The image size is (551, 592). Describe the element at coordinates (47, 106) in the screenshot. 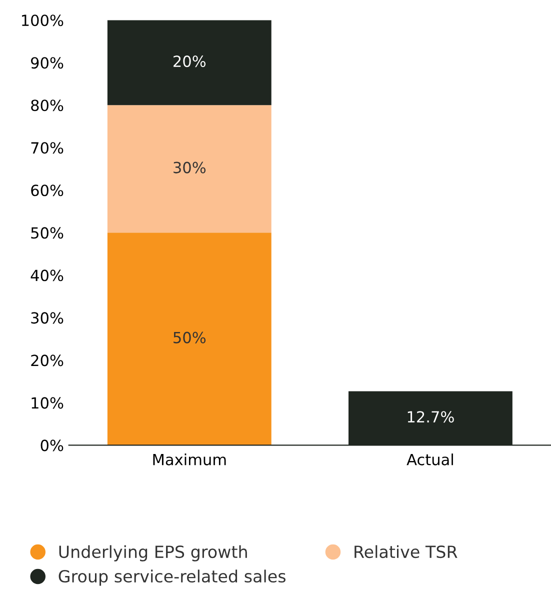

I see `y-tick-label: 80%` at that location.